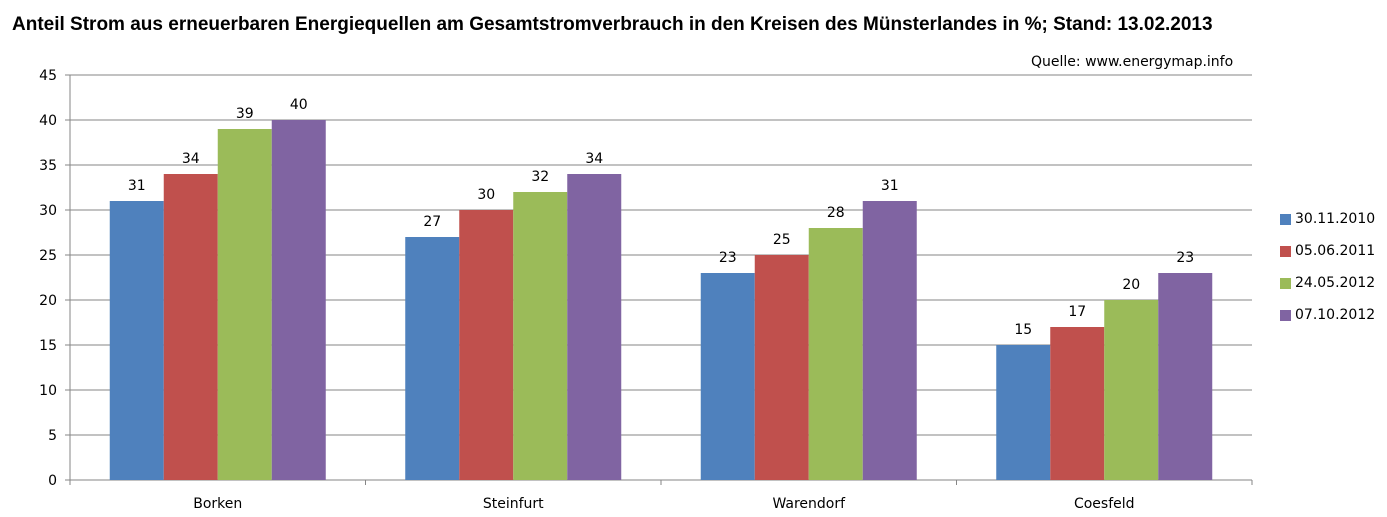  Describe the element at coordinates (836, 213) in the screenshot. I see `data-label: 28` at that location.